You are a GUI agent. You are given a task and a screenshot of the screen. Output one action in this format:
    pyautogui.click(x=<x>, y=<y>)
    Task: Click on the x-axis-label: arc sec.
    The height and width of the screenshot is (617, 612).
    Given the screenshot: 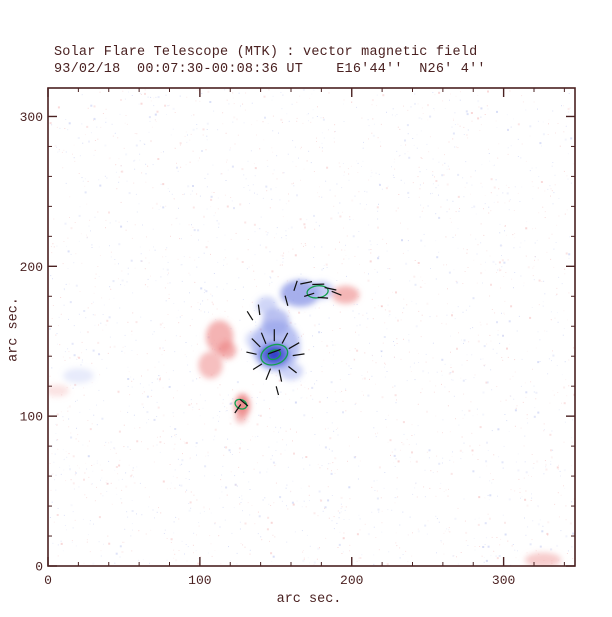 What is the action you would take?
    pyautogui.click(x=309, y=599)
    